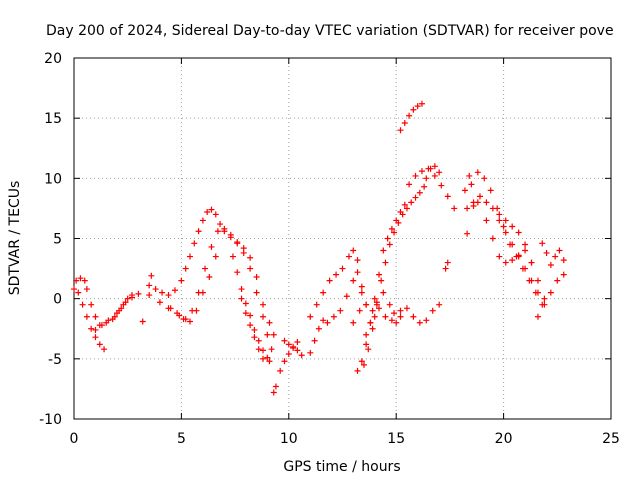 The image size is (640, 480). I want to click on series-track-l, so click(338, 292).